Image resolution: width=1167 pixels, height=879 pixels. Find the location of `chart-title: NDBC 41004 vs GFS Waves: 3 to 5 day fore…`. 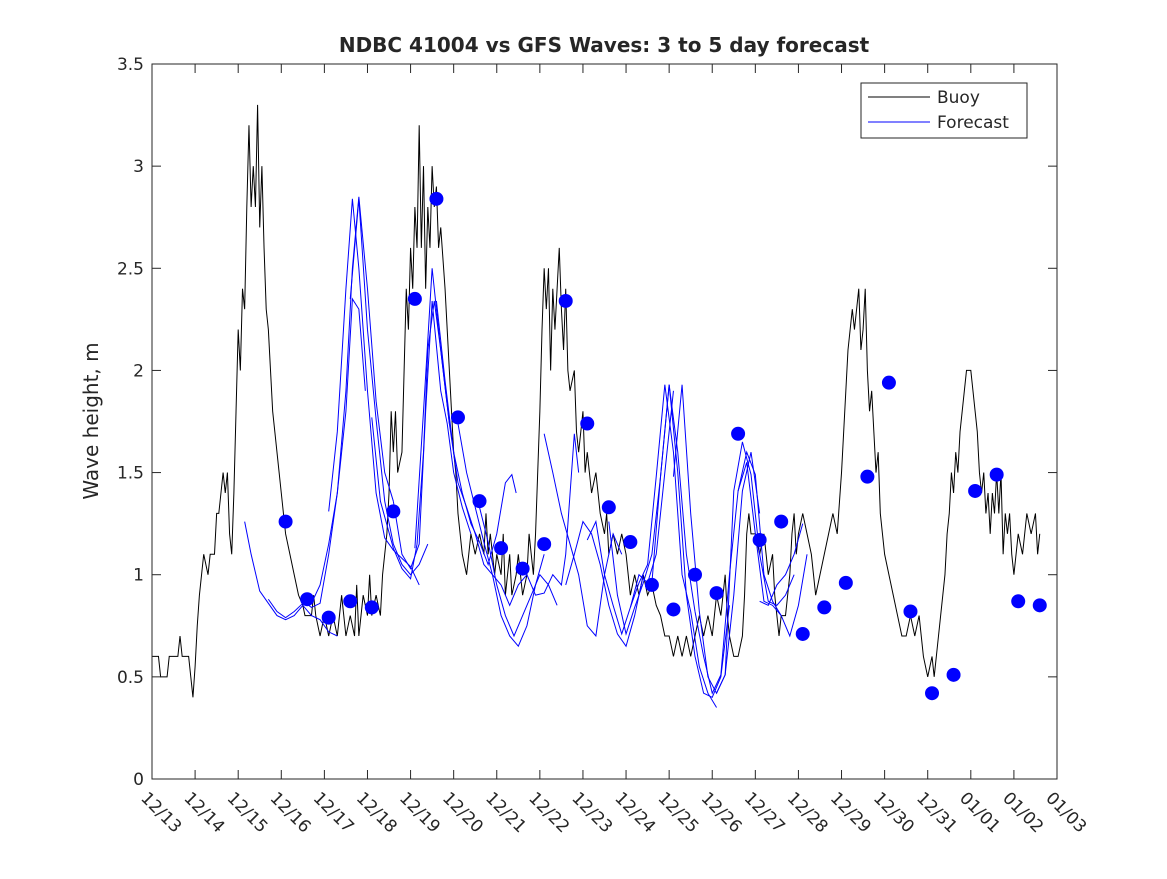

chart-title: NDBC 41004 vs GFS Waves: 3 to 5 day fore… is located at coordinates (604, 45).